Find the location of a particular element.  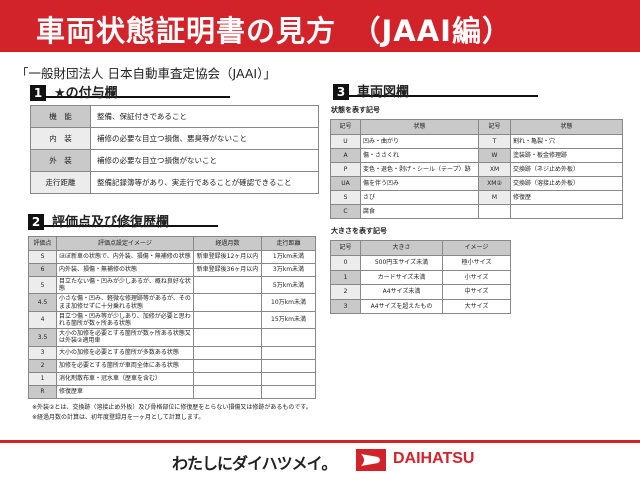

rating: 6 is located at coordinates (42, 270).